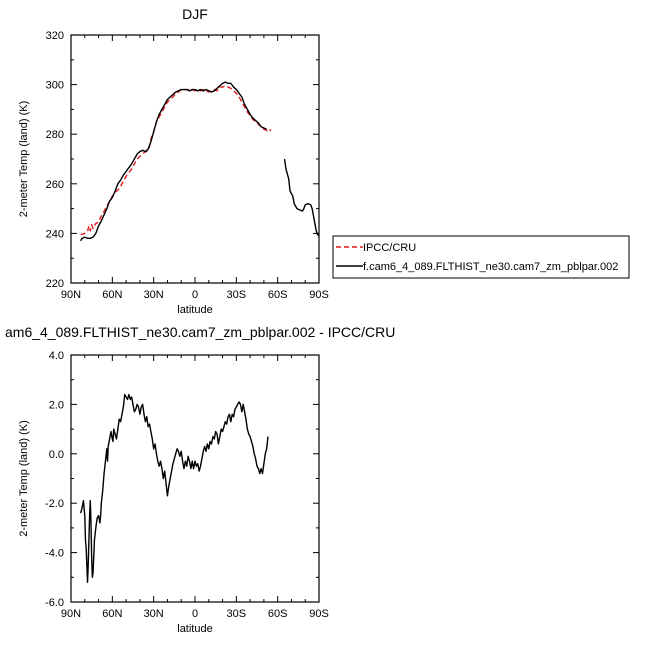  I want to click on y-tick-label: 300, so click(55, 86).